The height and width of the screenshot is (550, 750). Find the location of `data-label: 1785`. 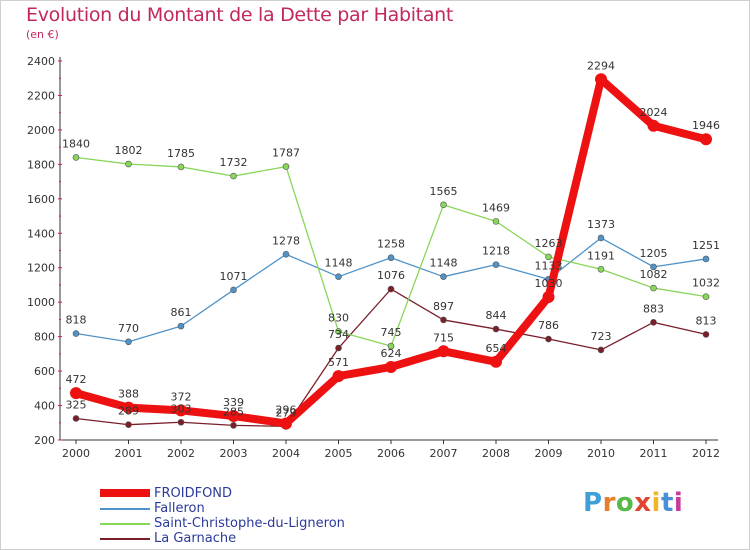

data-label: 1785 is located at coordinates (181, 153).